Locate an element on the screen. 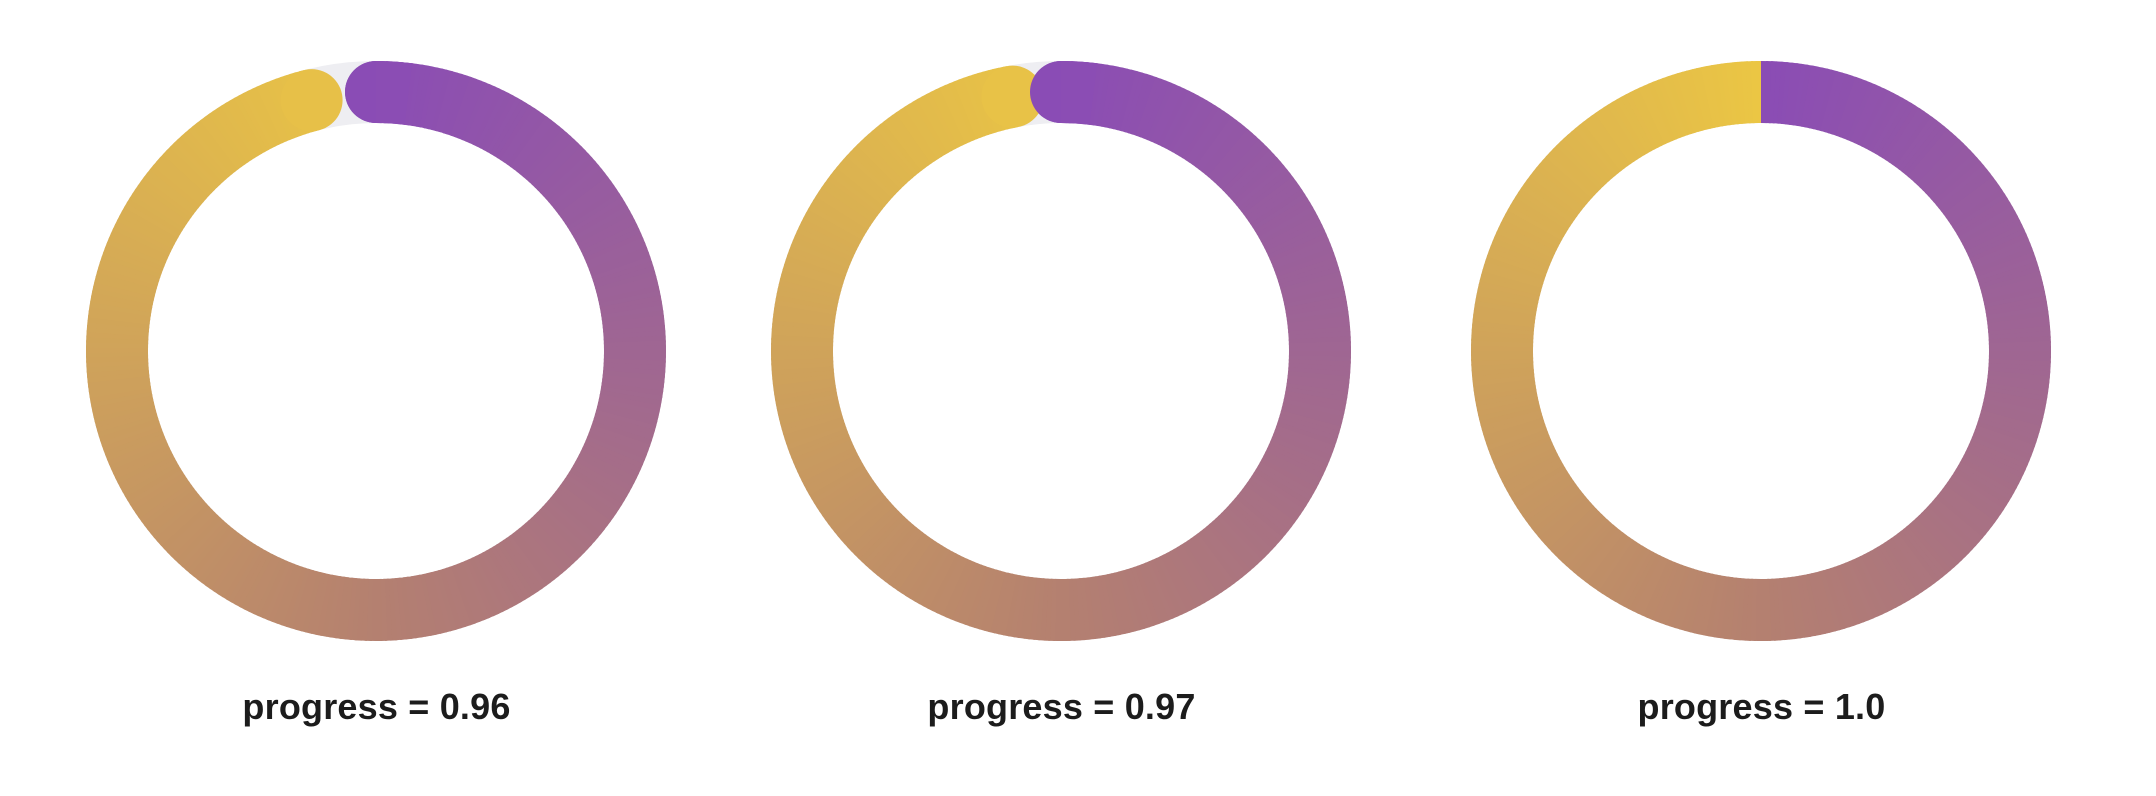 The width and height of the screenshot is (2156, 796). progress-ring-label: progress = 0.97 is located at coordinates (1061, 707).